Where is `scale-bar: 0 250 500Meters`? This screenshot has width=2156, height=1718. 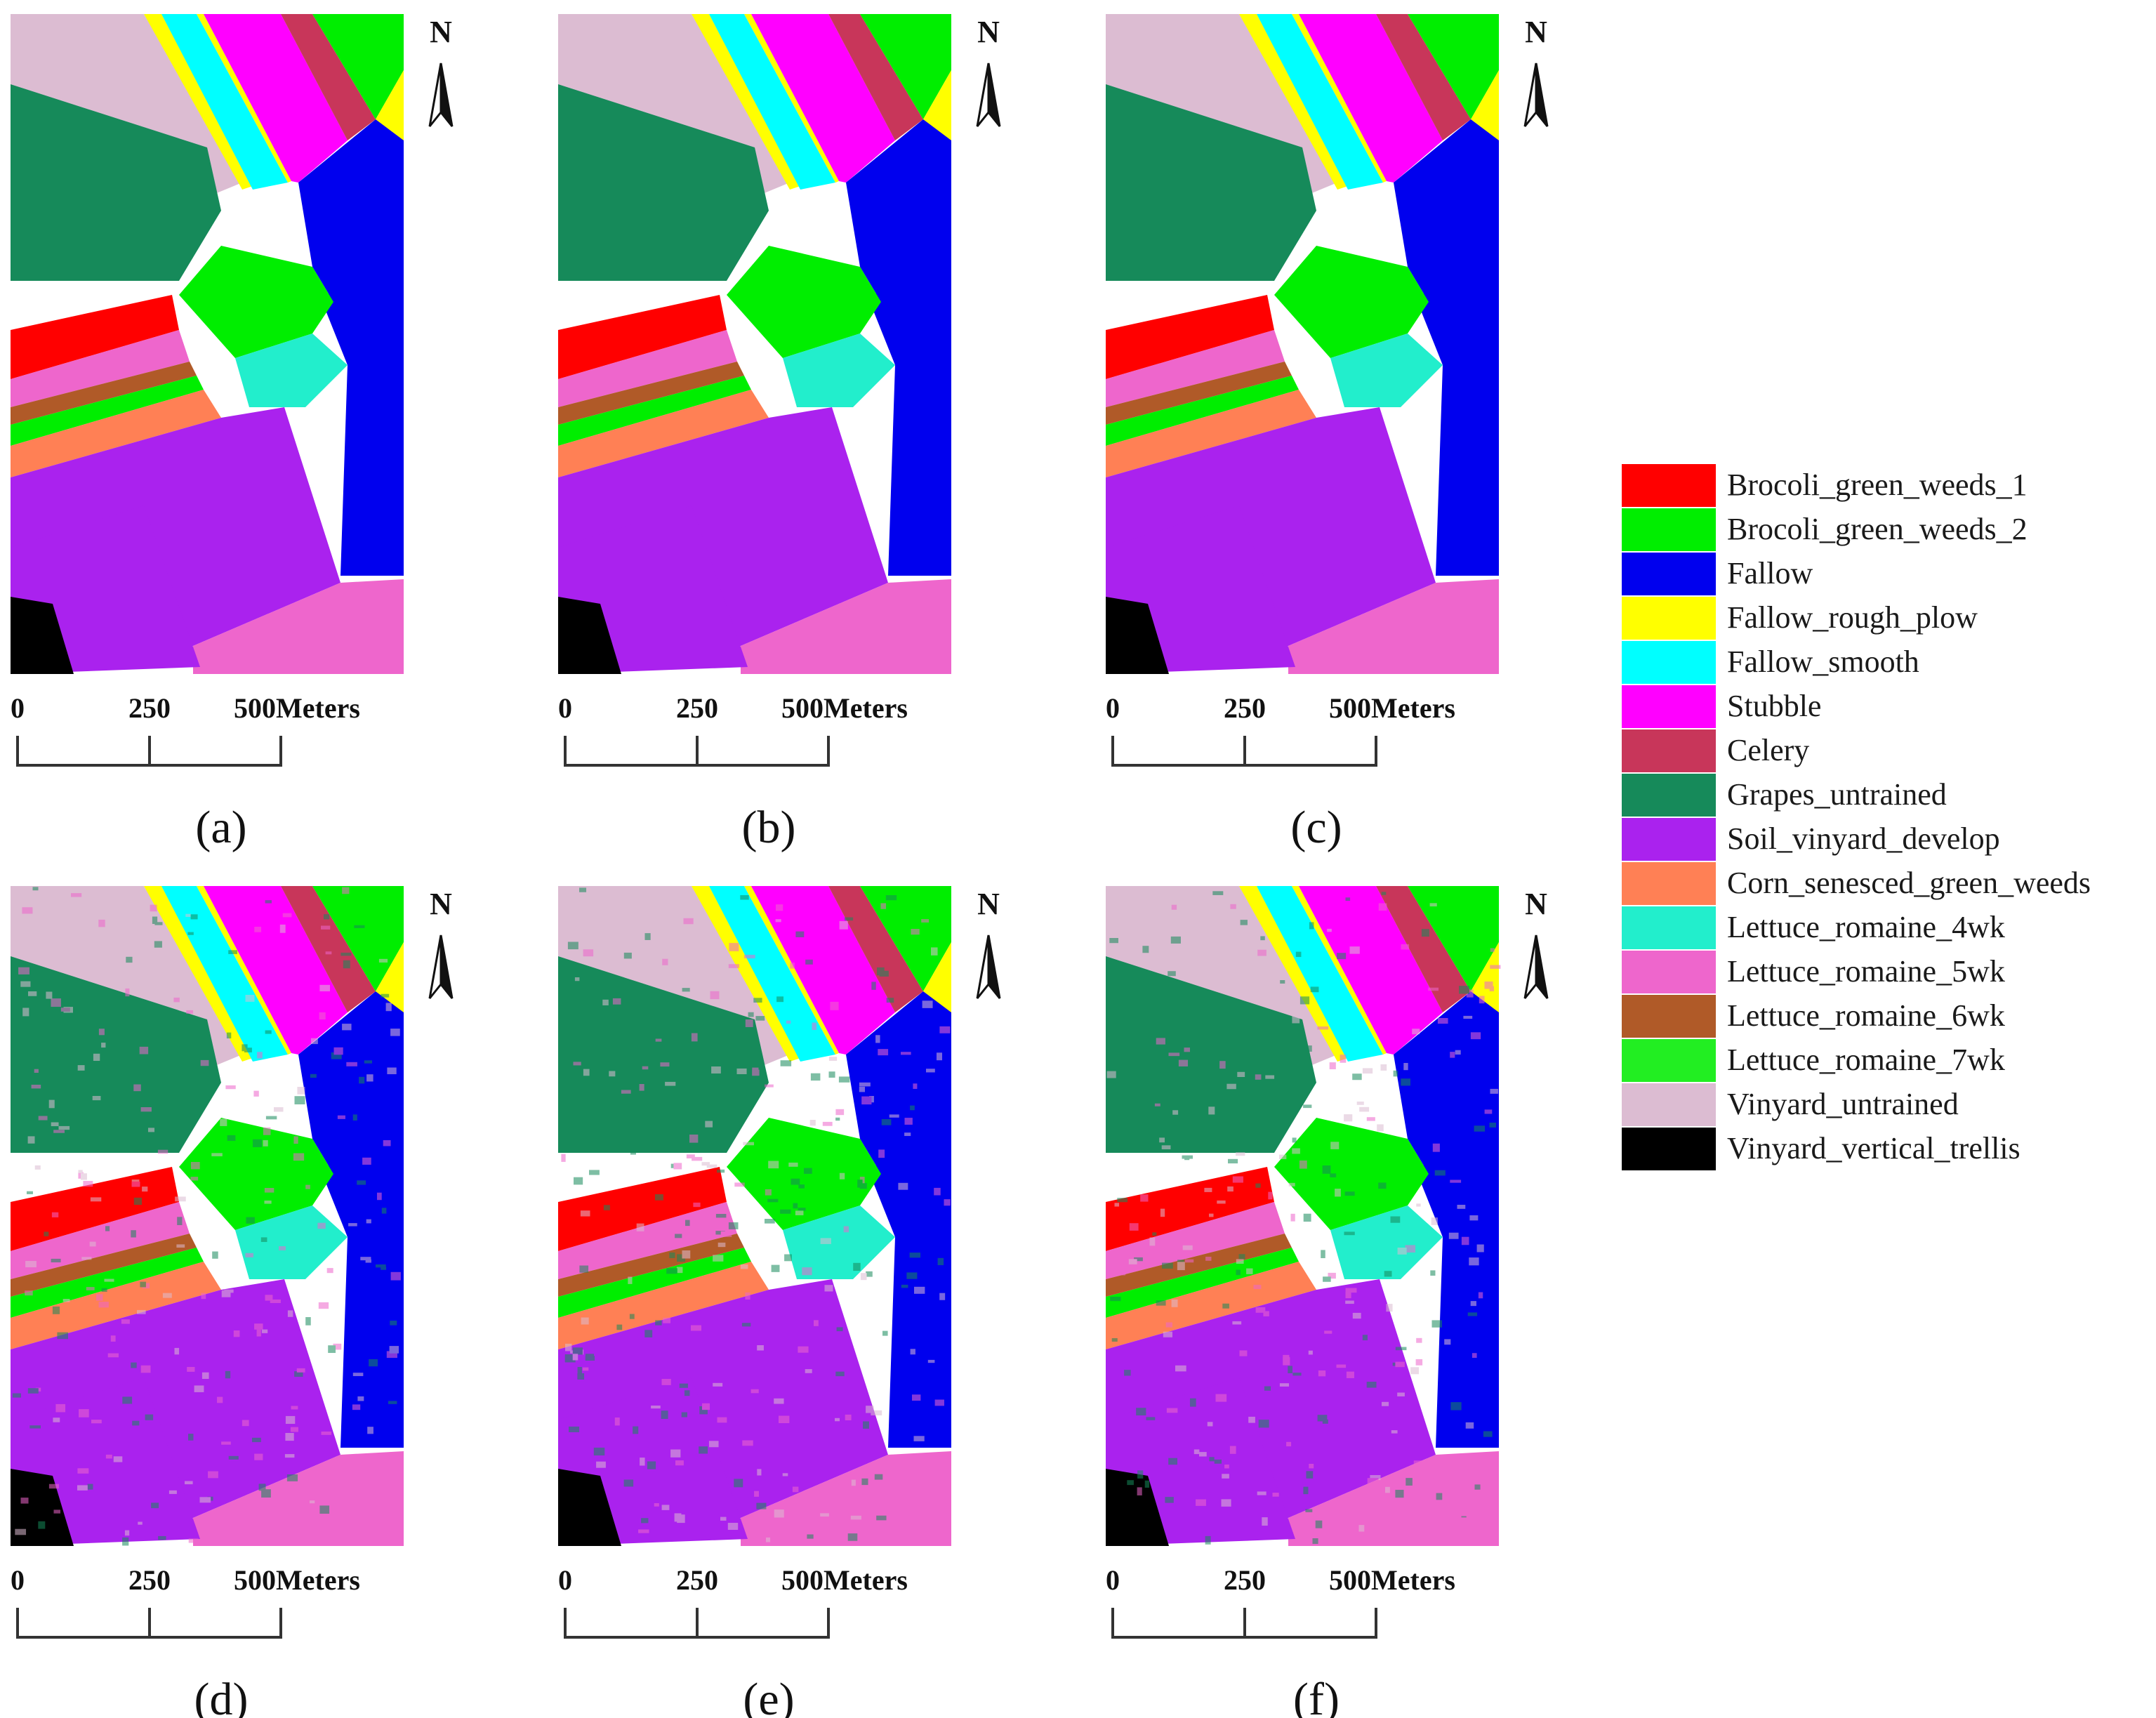
scale-bar: 0 250 500Meters is located at coordinates (185, 1601).